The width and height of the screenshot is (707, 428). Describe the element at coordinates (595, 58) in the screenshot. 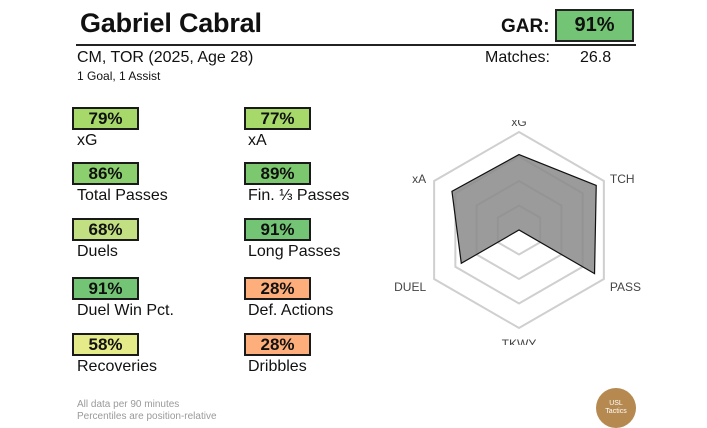

I see `matches-value: 26.8` at that location.